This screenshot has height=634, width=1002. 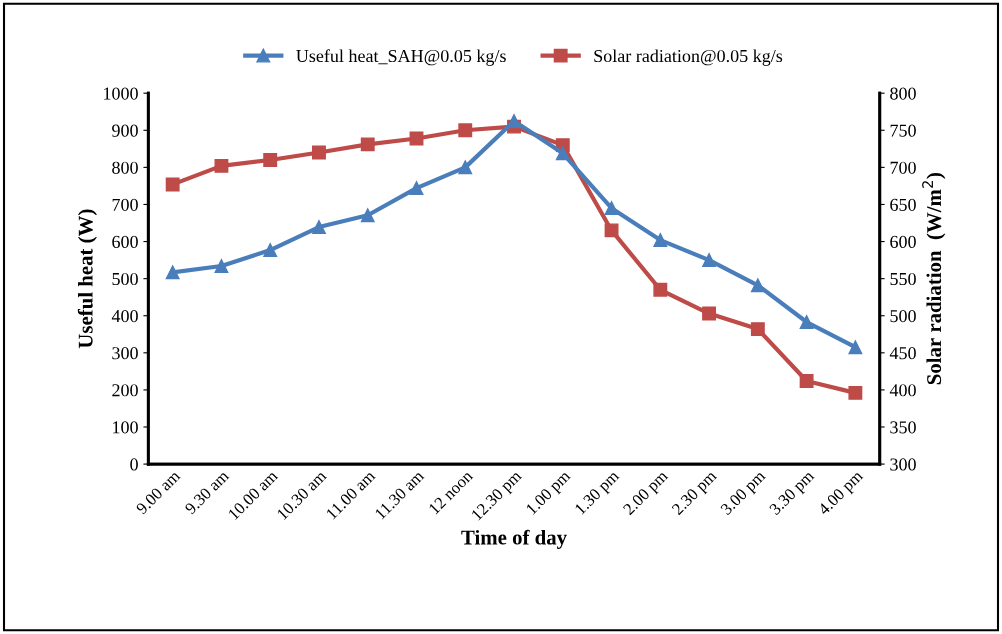 I want to click on x-tick-label: 3.00 pm, so click(x=744, y=493).